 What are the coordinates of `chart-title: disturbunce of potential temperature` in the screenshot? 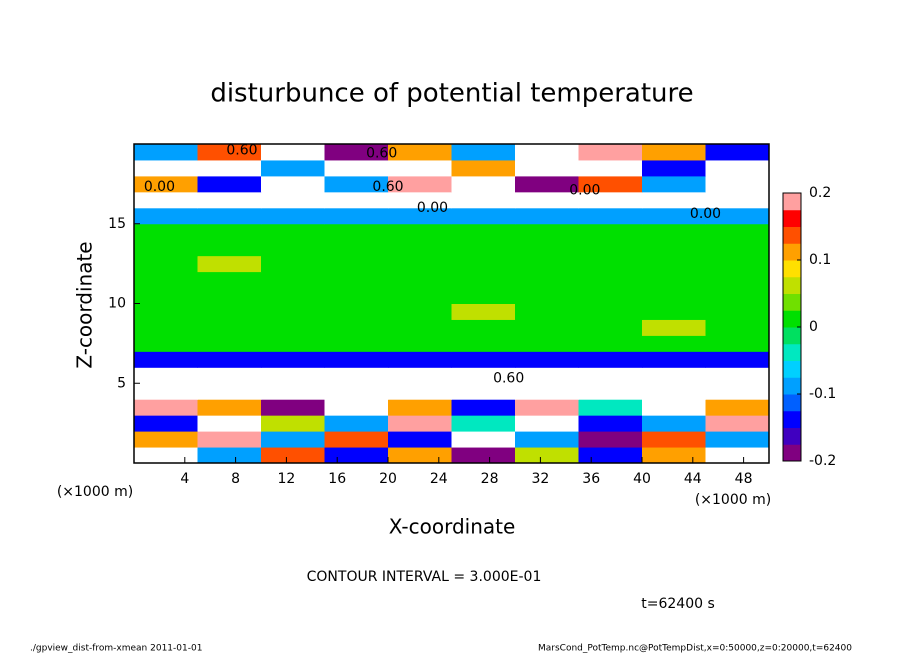 It's located at (451, 94).